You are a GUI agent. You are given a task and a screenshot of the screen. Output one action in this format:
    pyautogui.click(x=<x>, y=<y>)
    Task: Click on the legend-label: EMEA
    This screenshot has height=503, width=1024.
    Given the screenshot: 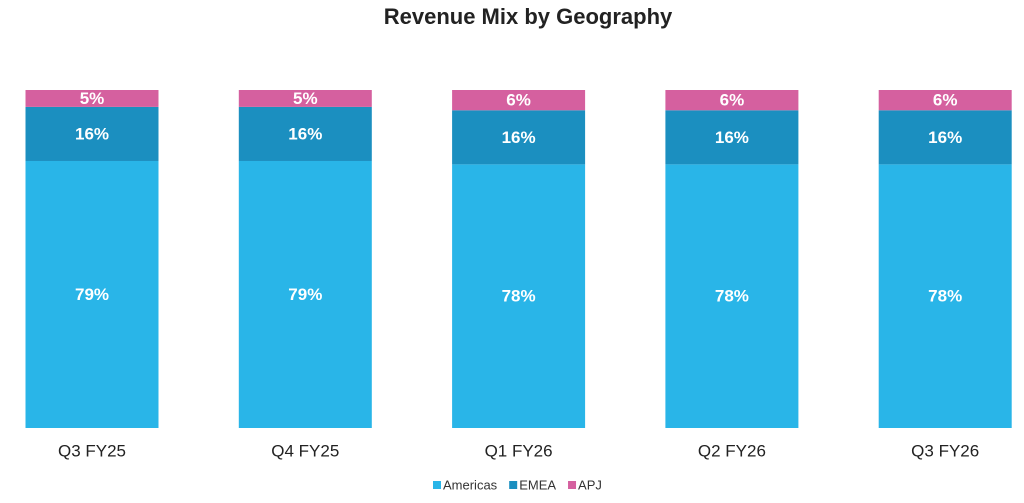 What is the action you would take?
    pyautogui.click(x=537, y=484)
    